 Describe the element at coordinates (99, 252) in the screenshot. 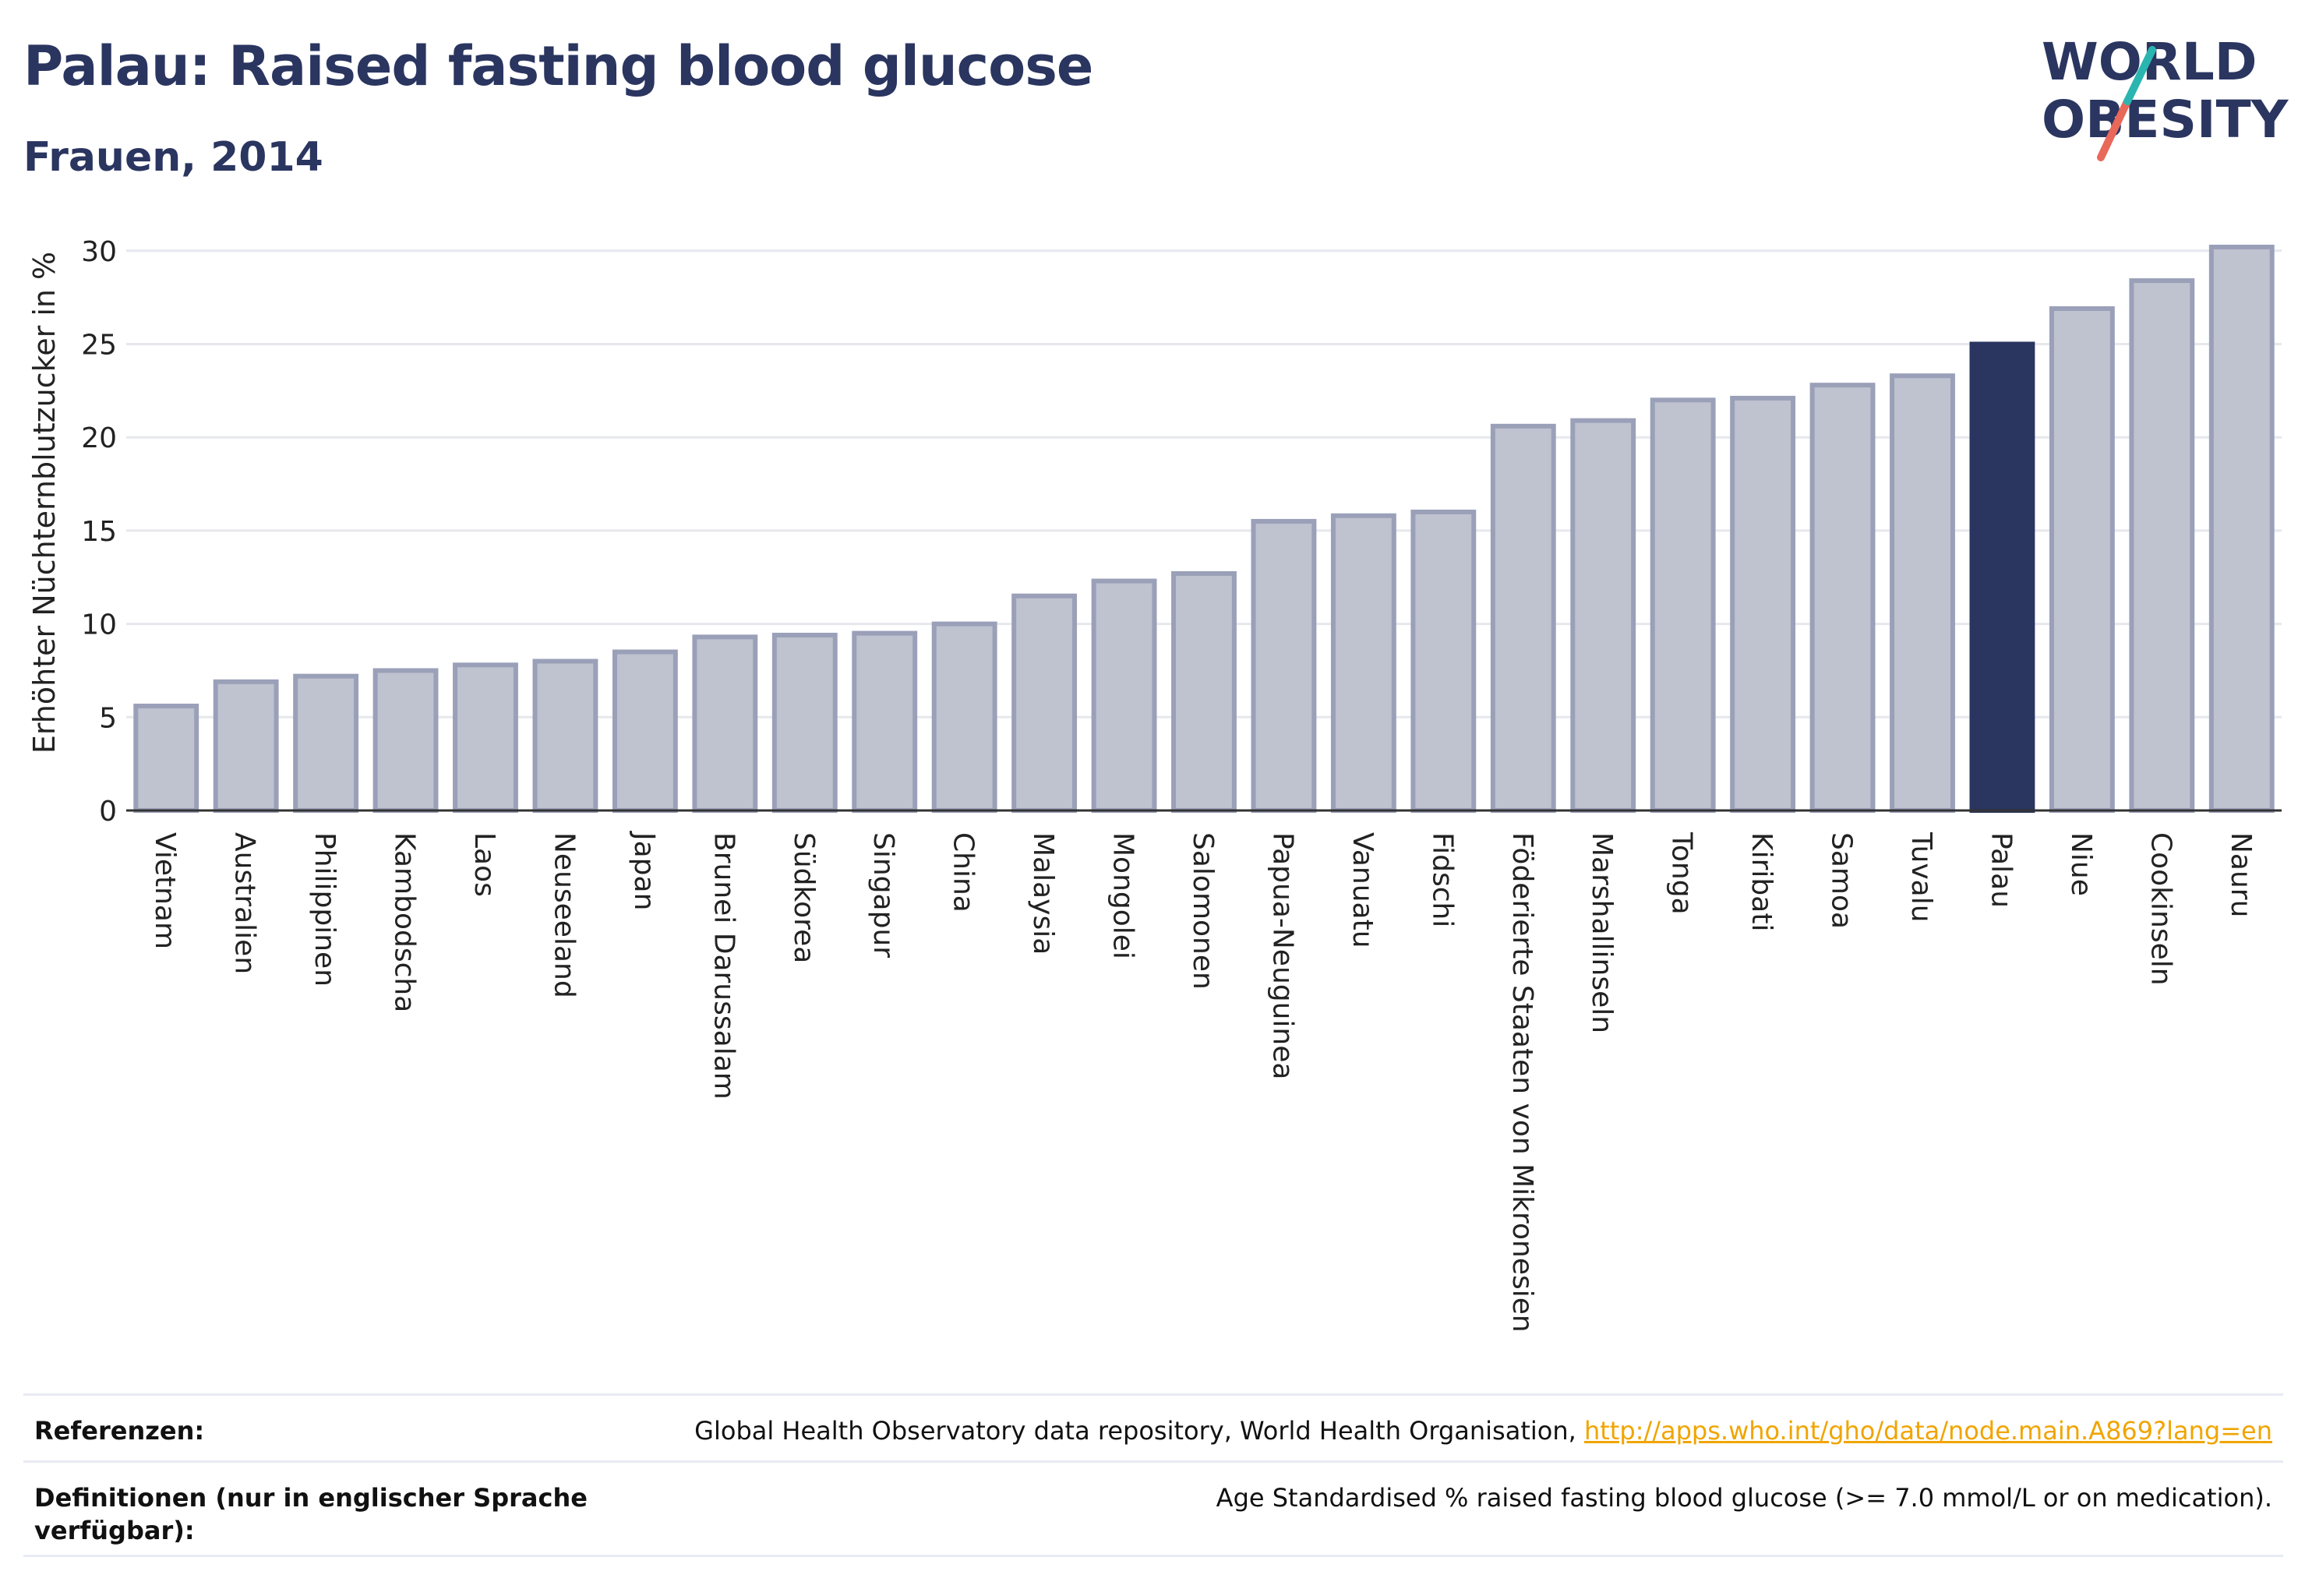

I see `y-tick-label: 30` at that location.